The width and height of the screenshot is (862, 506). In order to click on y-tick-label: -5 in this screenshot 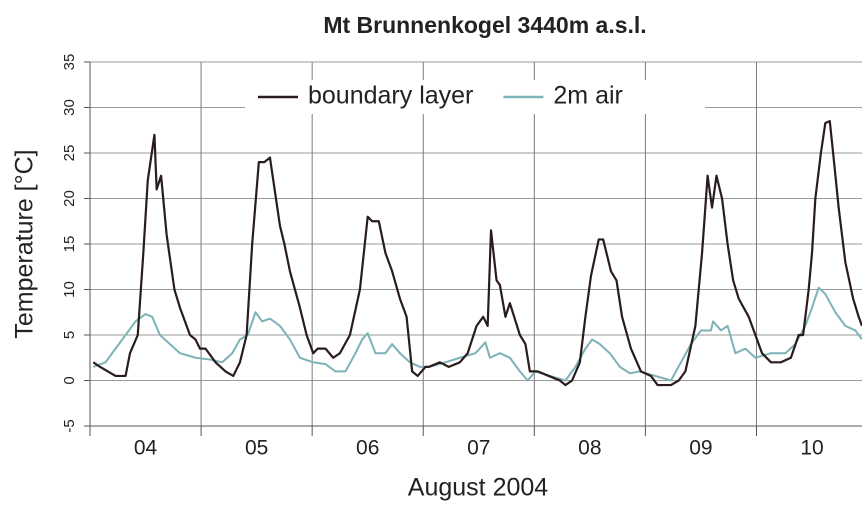, I will do `click(69, 425)`.